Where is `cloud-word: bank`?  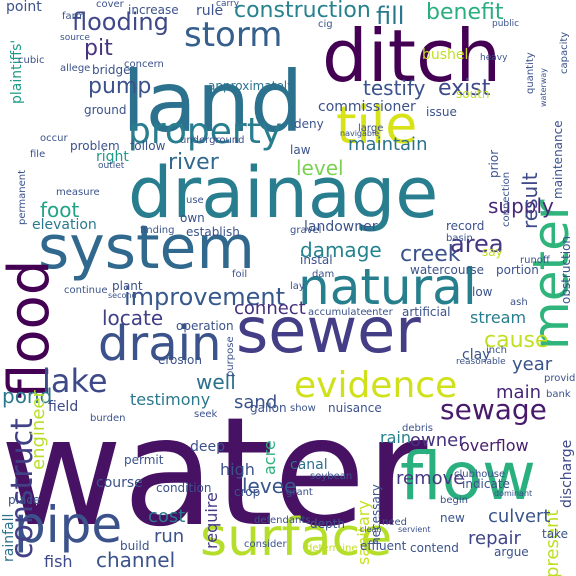
cloud-word: bank is located at coordinates (558, 394).